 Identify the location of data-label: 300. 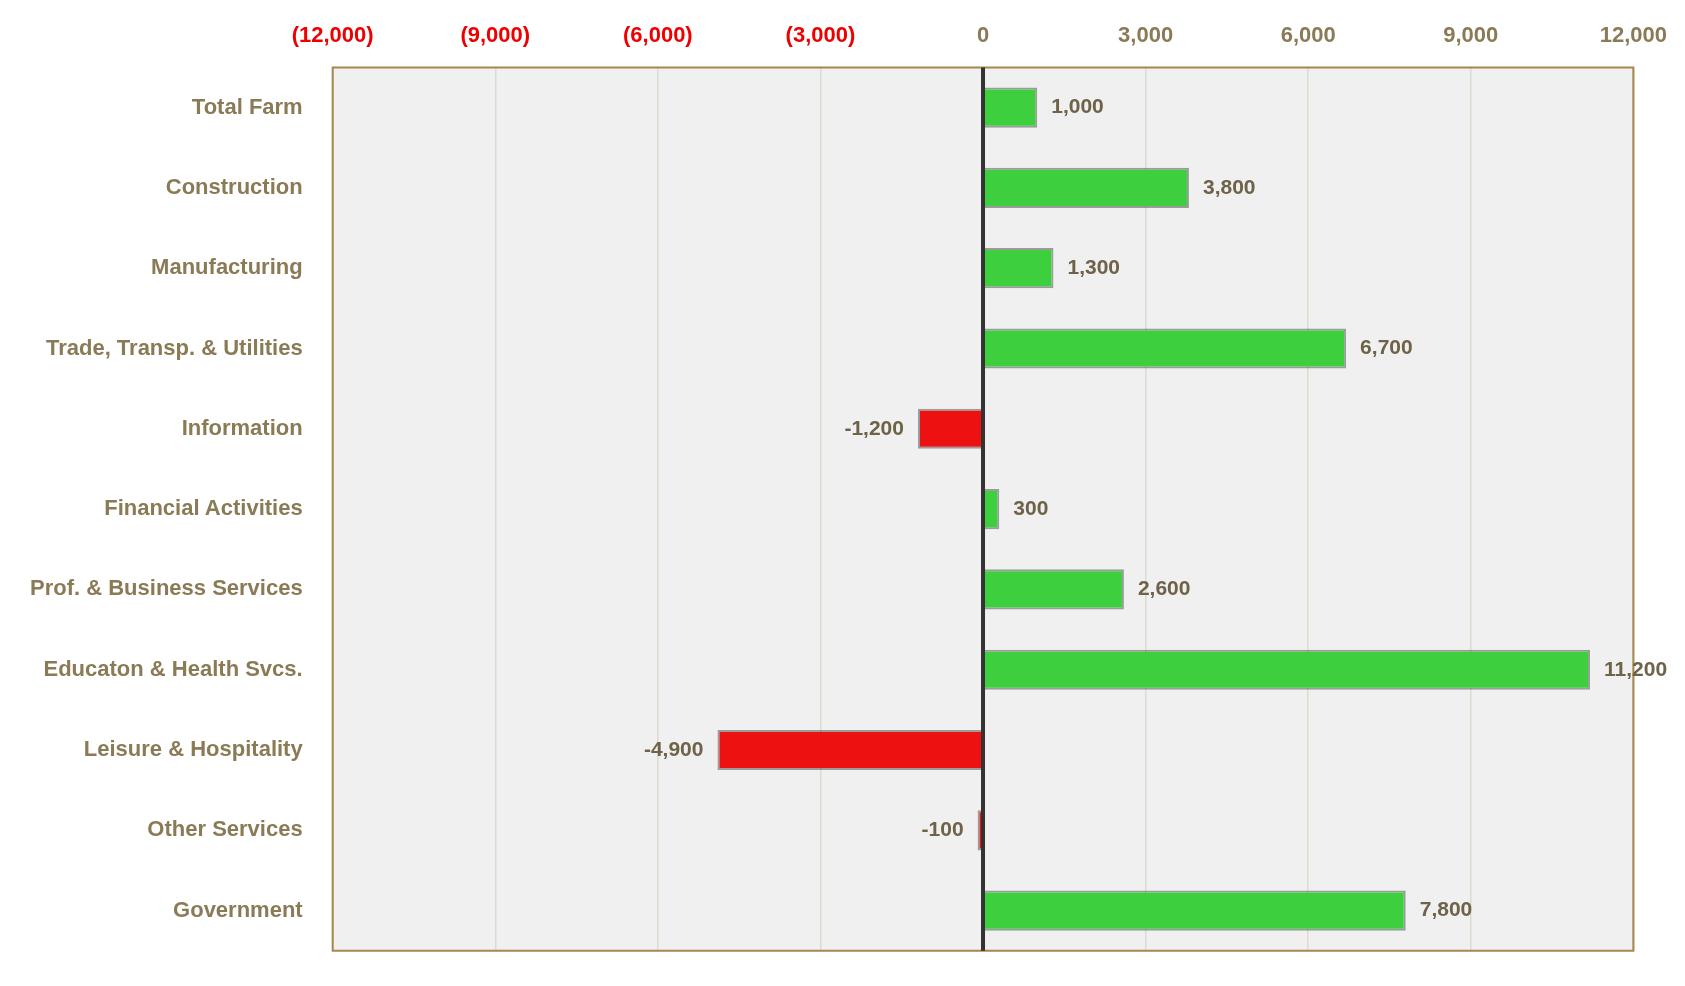
(1031, 507).